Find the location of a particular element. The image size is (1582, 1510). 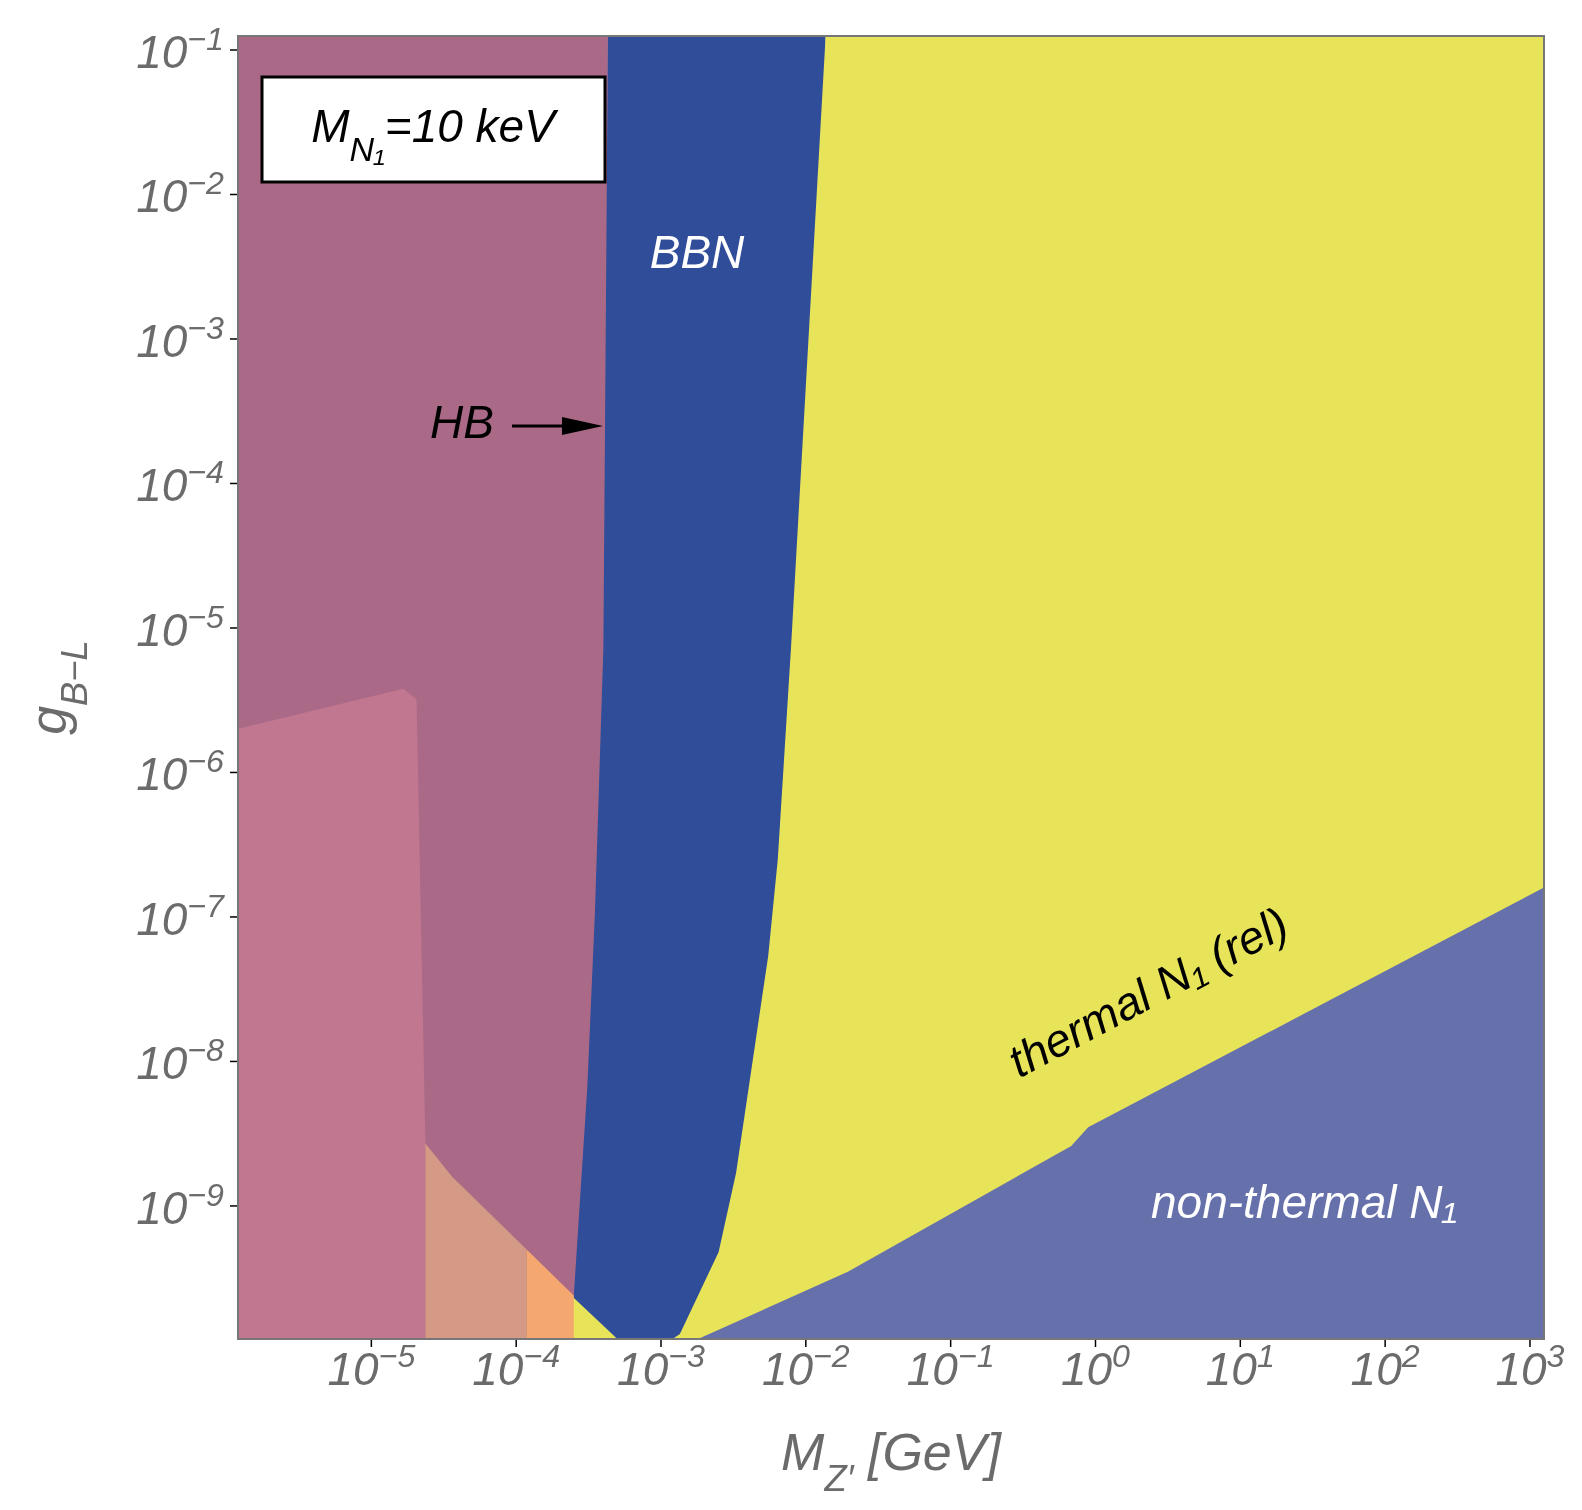

x-tick-label: 10$^{0}$ is located at coordinates (1095, 1366).